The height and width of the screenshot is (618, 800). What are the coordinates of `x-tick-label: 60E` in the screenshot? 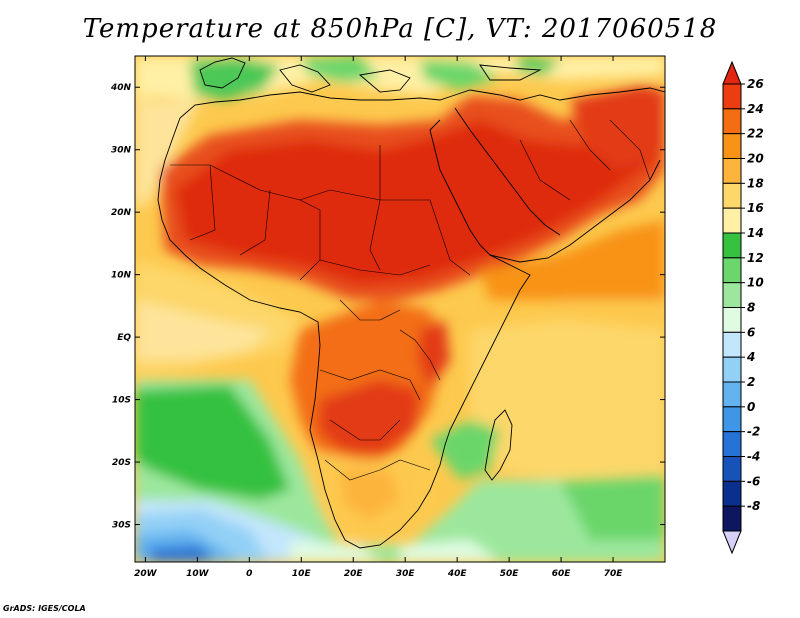 It's located at (562, 574).